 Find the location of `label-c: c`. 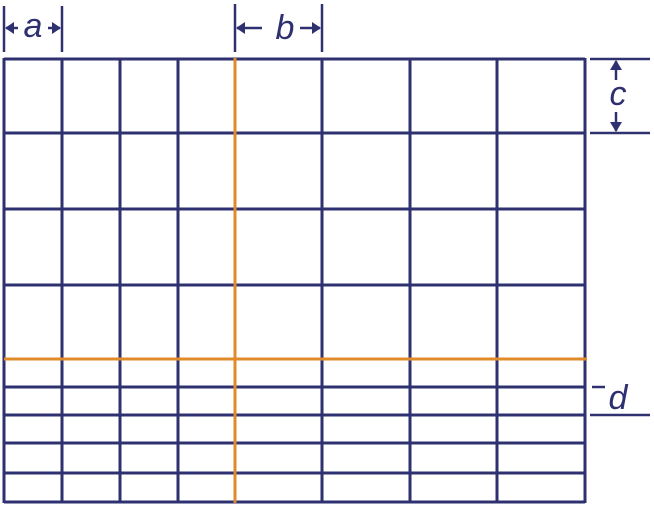

label-c: c is located at coordinates (618, 94).